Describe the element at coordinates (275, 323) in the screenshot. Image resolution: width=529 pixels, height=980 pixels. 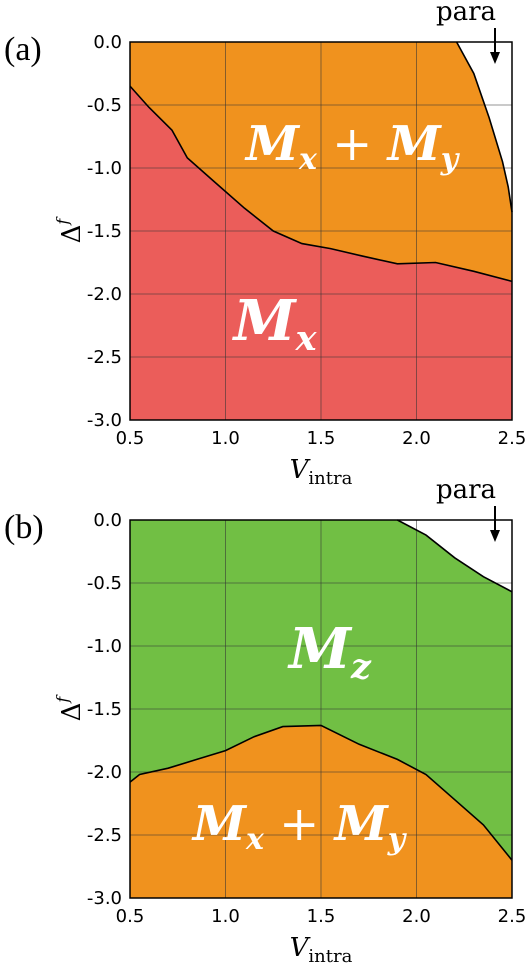
I see `region-label-mx: Mx` at that location.